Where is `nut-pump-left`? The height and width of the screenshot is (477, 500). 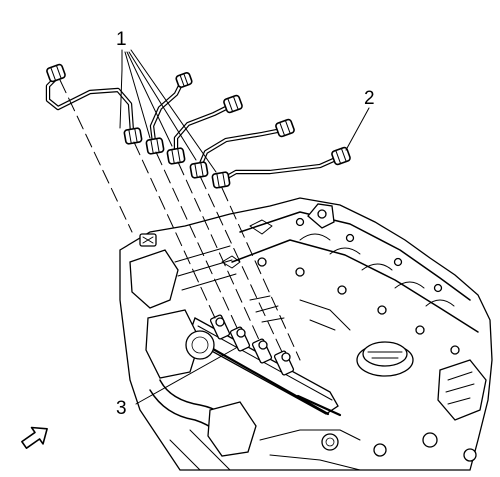
nut-pump-left is located at coordinates (56, 73).